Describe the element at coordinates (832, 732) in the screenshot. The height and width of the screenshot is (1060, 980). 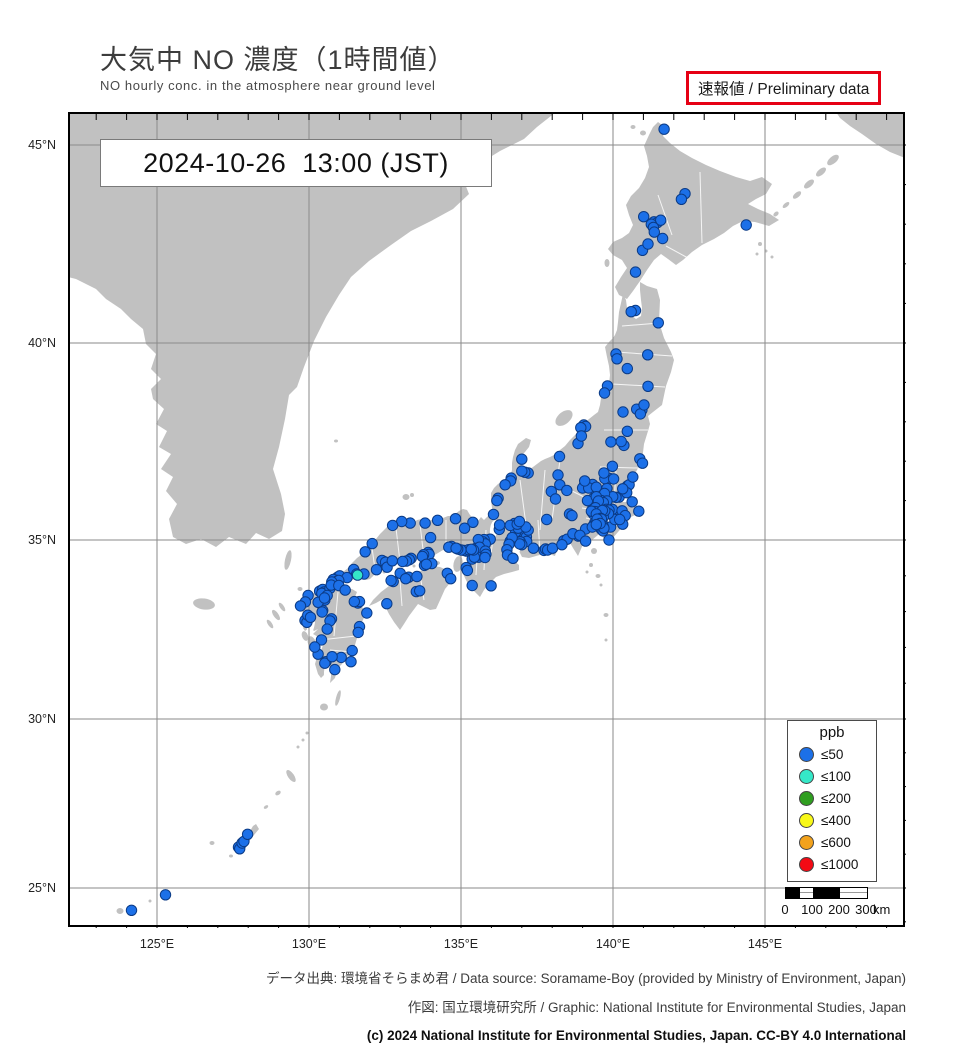
I see `legend-title: ppb` at that location.